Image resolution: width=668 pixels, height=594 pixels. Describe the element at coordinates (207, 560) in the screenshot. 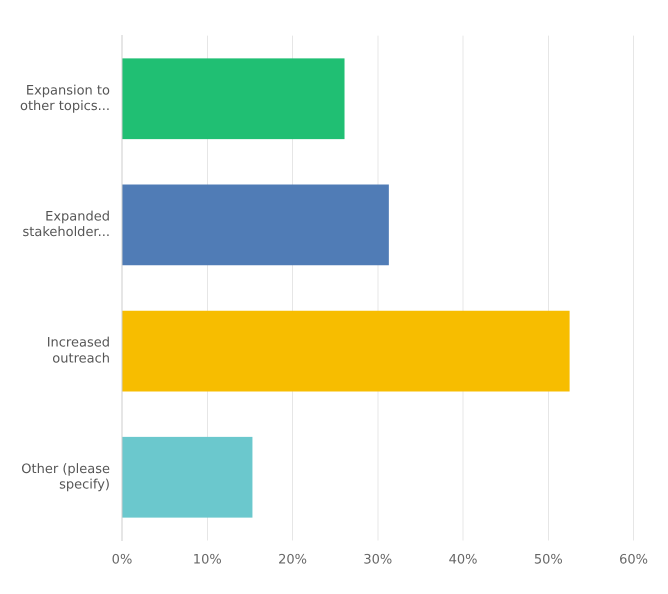

I see `x-tick-label: 10%` at that location.